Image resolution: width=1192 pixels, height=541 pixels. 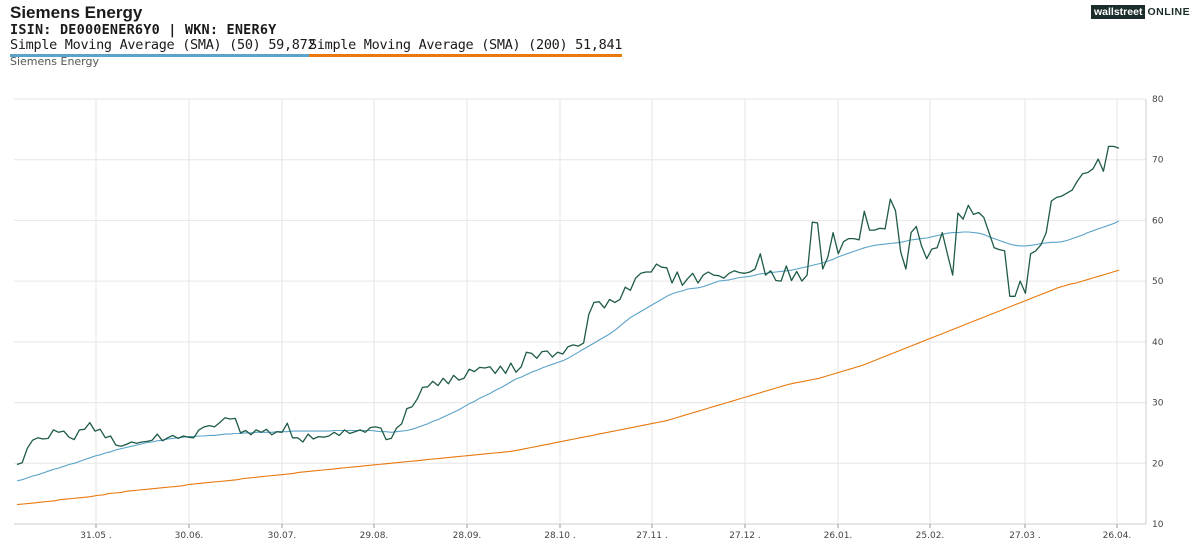 I want to click on y-tick-label: 60, so click(x=1158, y=221).